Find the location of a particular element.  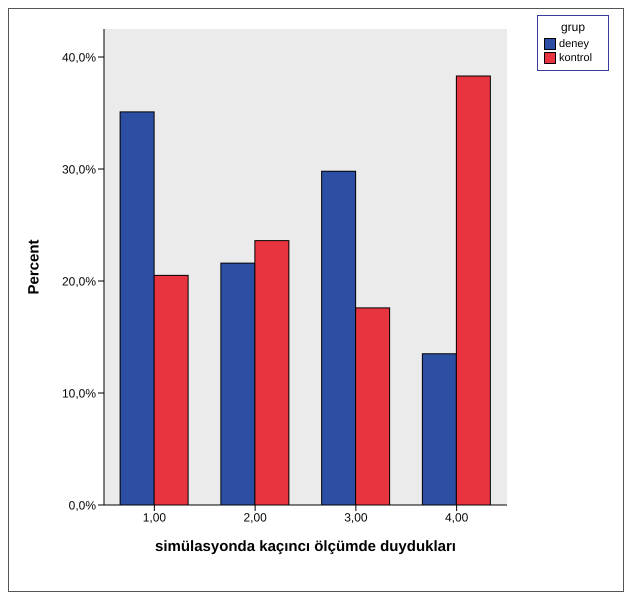

y-axis-title: Percent is located at coordinates (33, 267).